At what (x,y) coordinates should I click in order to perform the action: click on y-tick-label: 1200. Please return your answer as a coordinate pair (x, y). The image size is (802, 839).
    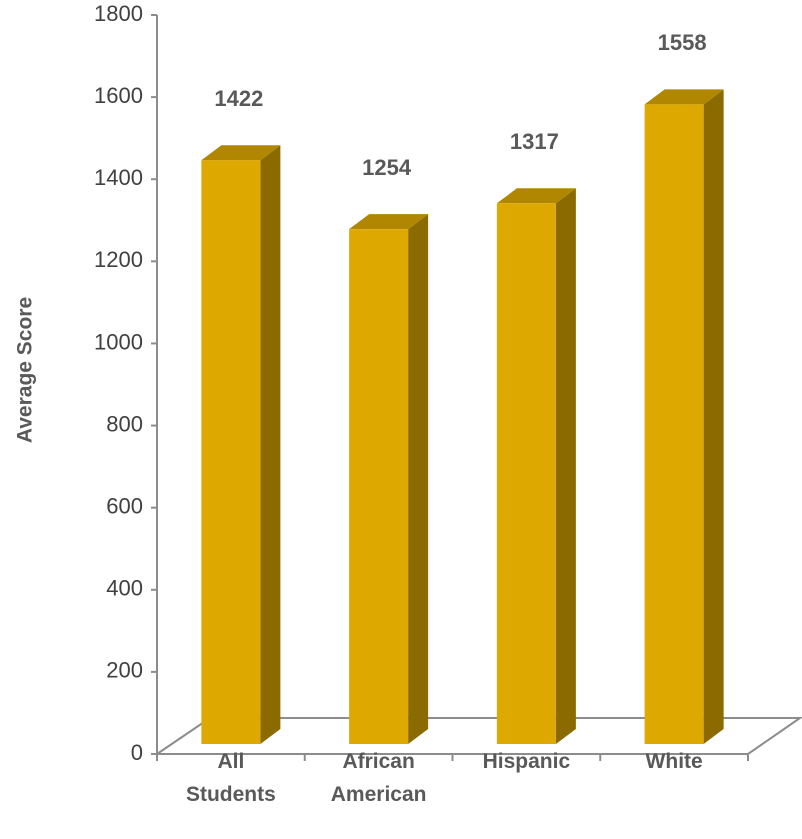
    Looking at the image, I should click on (118, 259).